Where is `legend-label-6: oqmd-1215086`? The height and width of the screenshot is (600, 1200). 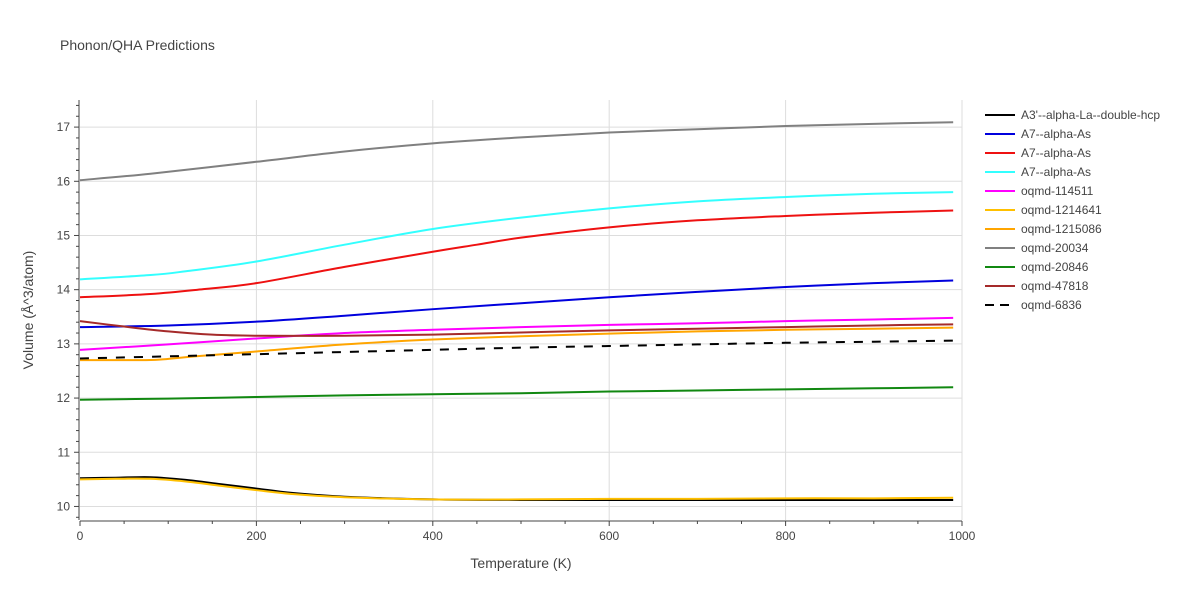
legend-label-6: oqmd-1215086 is located at coordinates (1061, 229).